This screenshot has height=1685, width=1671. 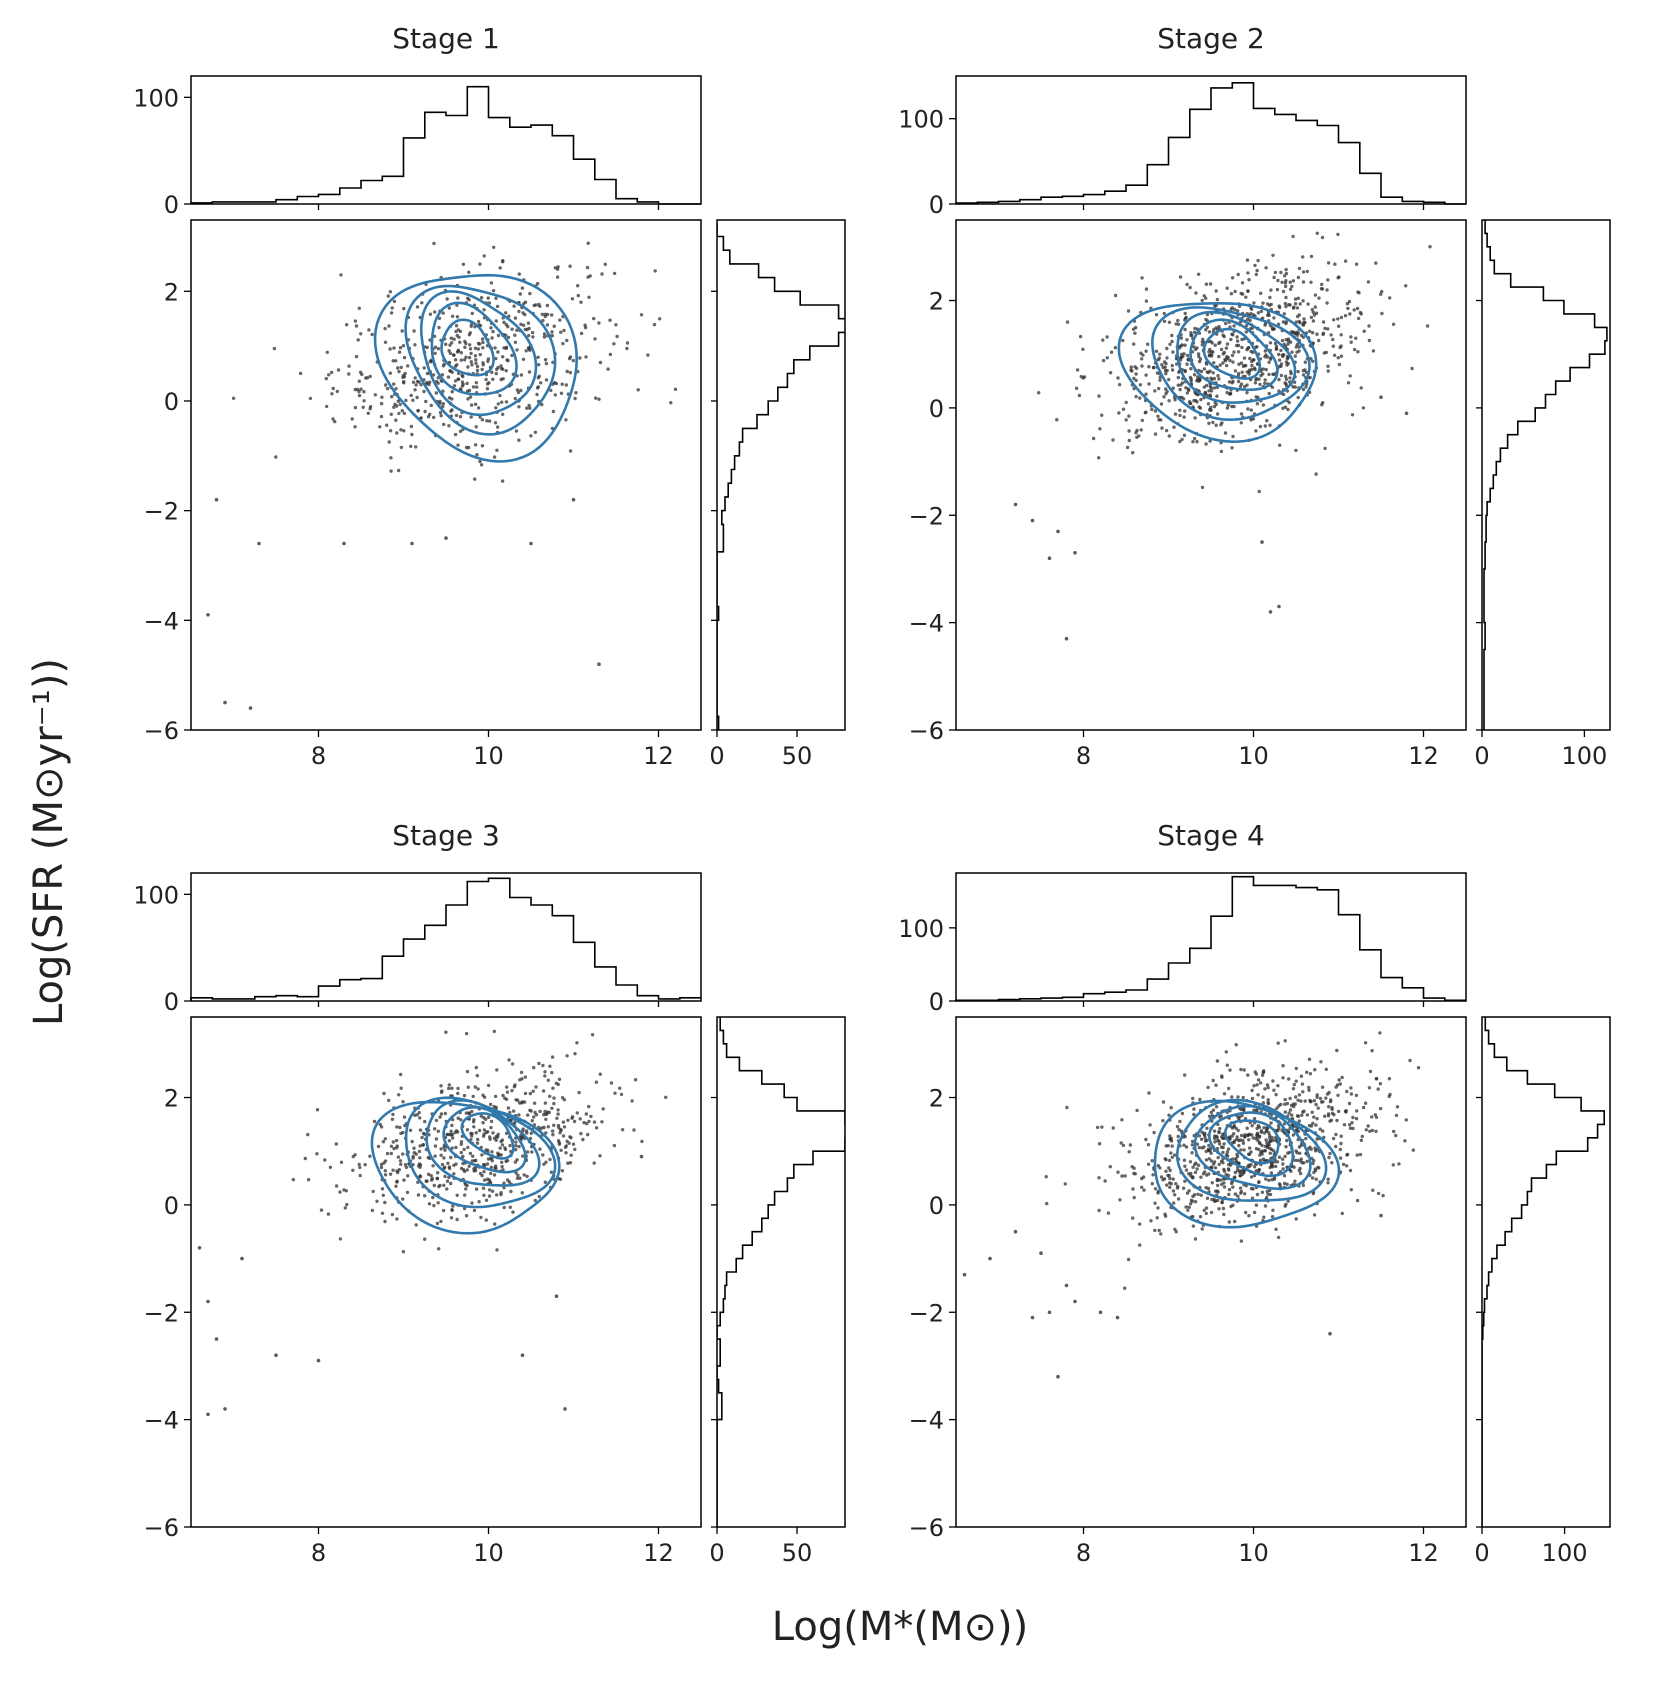 I want to click on scatter-plot-area, so click(x=1222, y=430).